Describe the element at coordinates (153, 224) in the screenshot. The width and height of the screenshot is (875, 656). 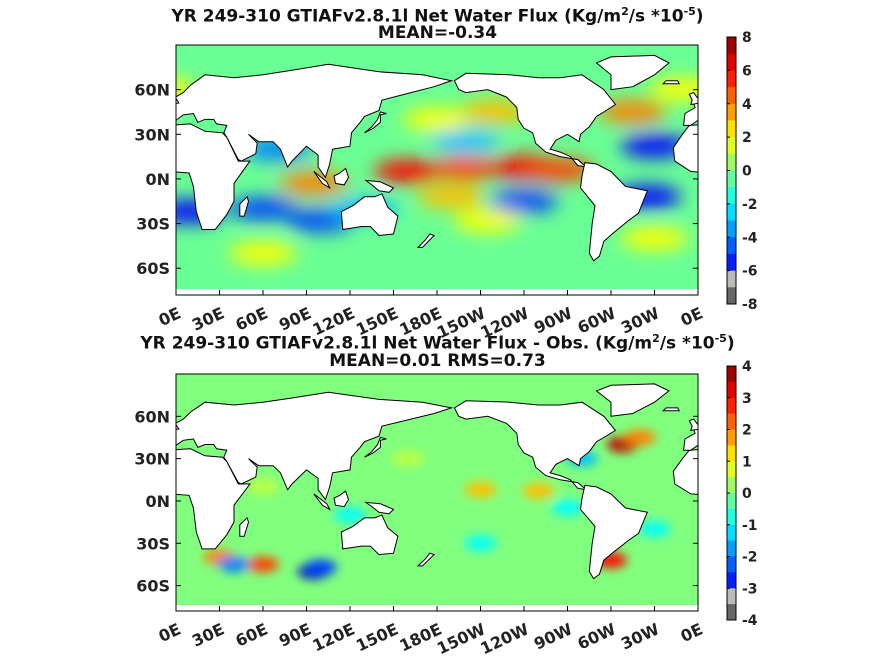
I see `y-tick-label: 30S` at that location.